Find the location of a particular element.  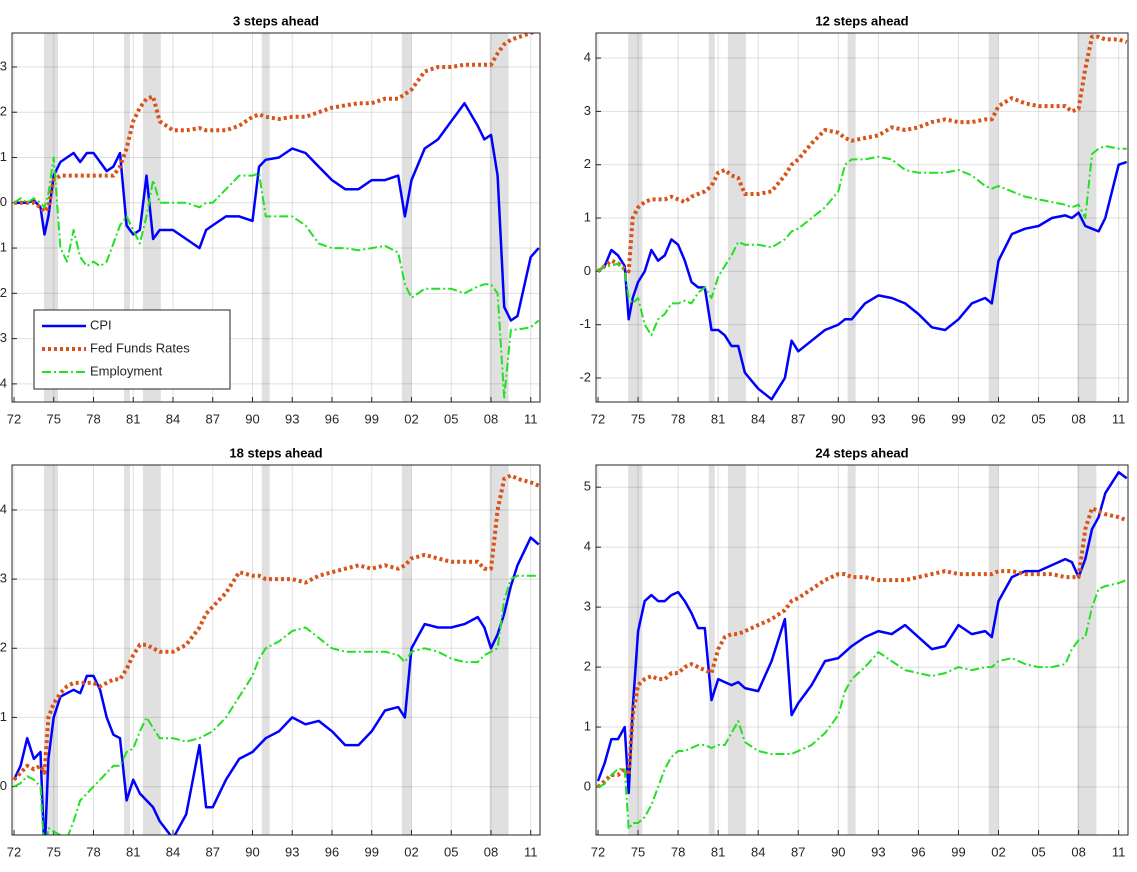

legend: CPI Fed Funds Rates Employment is located at coordinates (132, 349).